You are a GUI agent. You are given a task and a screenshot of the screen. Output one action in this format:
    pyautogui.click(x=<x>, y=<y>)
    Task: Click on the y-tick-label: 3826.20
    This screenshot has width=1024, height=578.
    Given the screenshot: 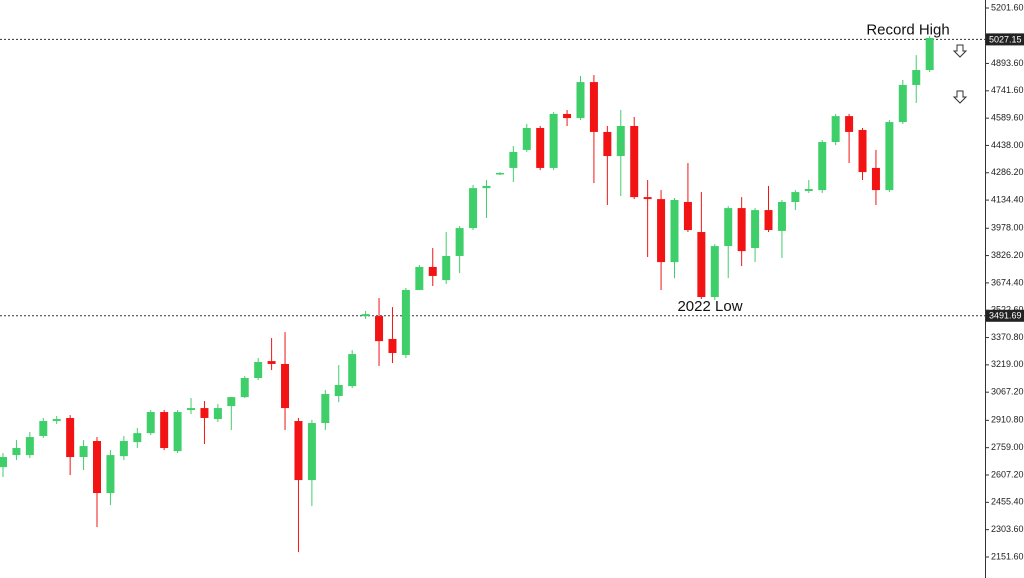 What is the action you would take?
    pyautogui.click(x=1007, y=255)
    